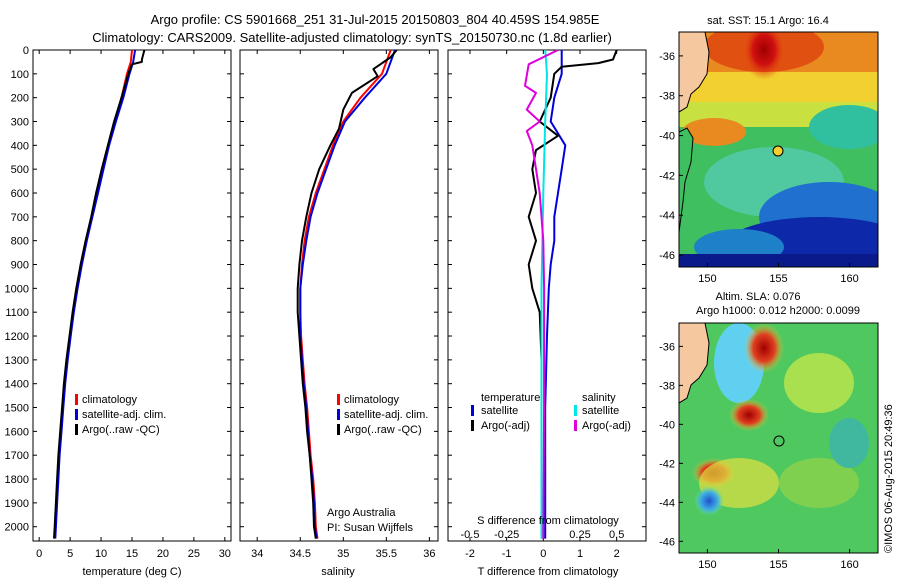  Describe the element at coordinates (580, 554) in the screenshot. I see `x-tick-label: 1` at that location.